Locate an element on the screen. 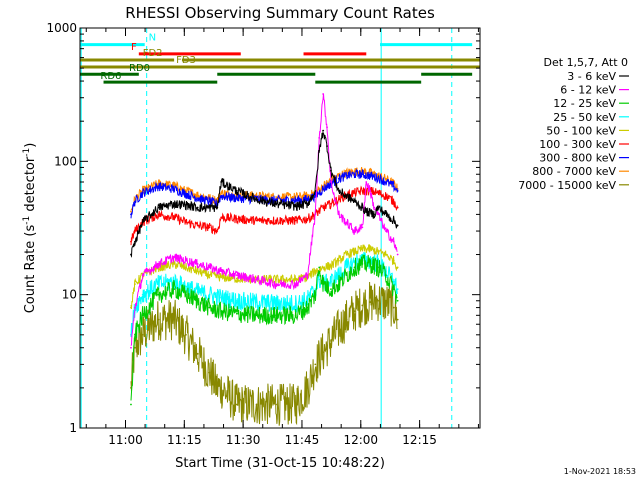 The width and height of the screenshot is (640, 480). x-tick-label: 11:45 is located at coordinates (302, 440).